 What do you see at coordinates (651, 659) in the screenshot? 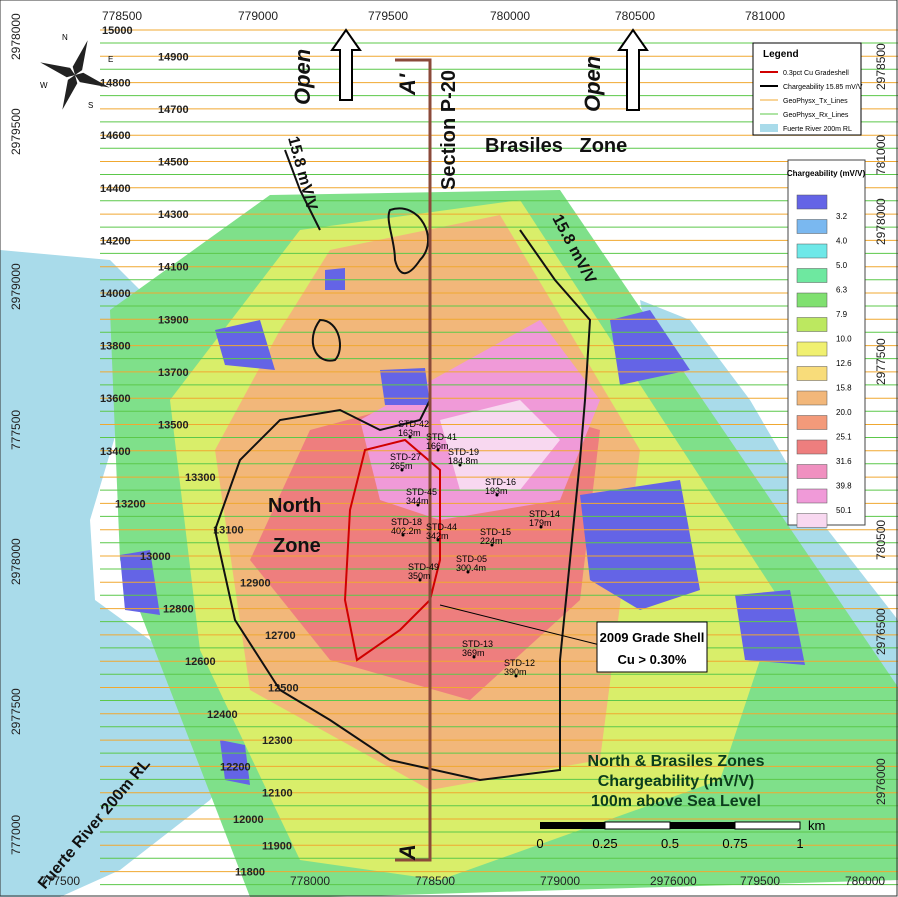
I see `callout-text: Cu > 0.30%` at bounding box center [651, 659].